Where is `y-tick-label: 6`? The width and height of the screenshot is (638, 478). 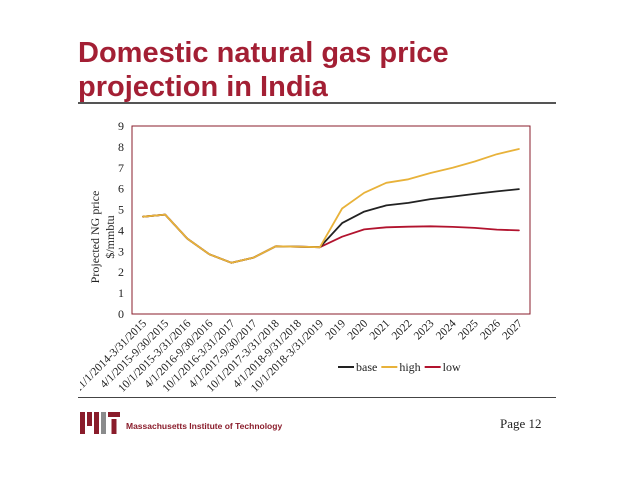
y-tick-label: 6 is located at coordinates (121, 189).